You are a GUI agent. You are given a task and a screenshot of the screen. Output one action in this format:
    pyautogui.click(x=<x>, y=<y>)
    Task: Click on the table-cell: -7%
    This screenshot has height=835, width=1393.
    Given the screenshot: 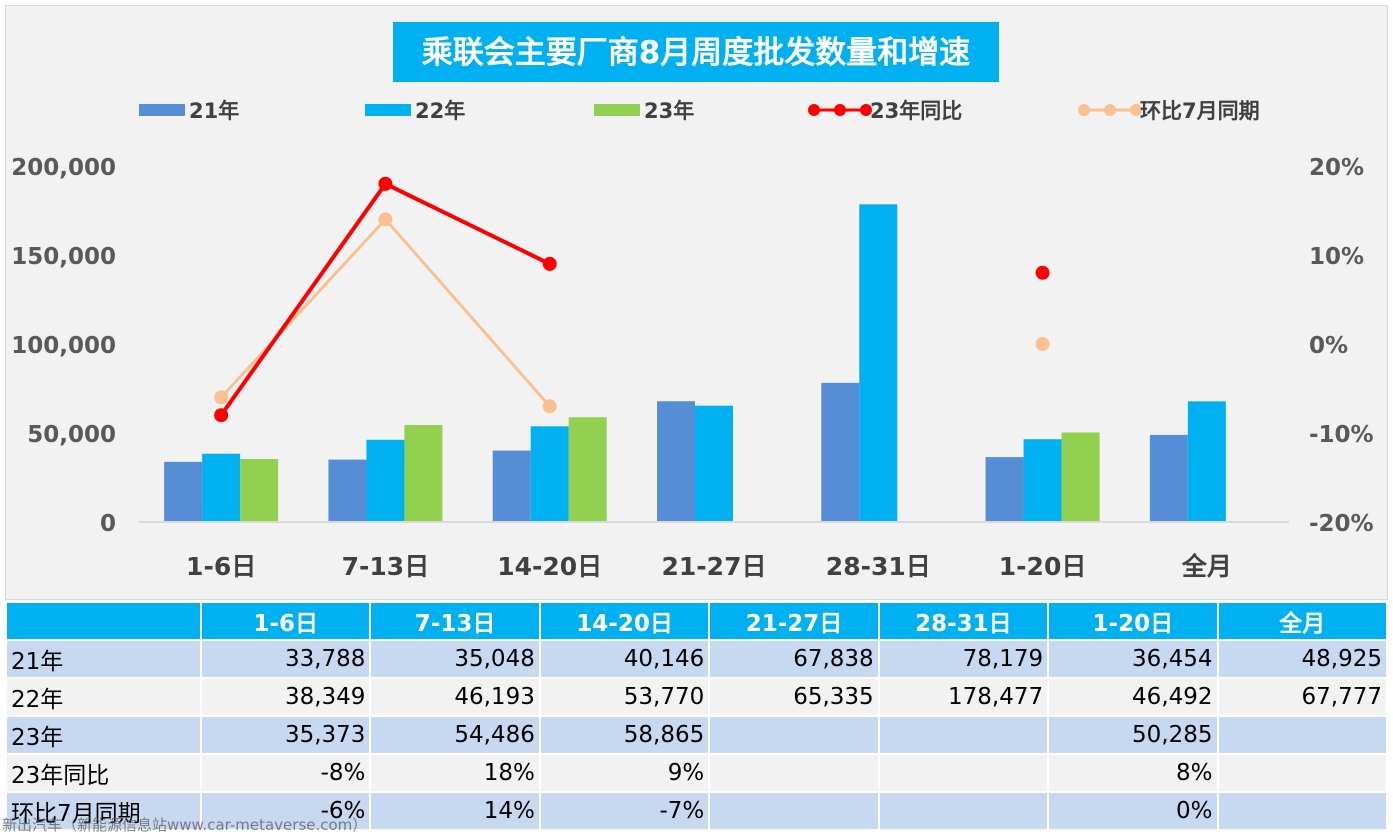 What is the action you would take?
    pyautogui.click(x=624, y=812)
    